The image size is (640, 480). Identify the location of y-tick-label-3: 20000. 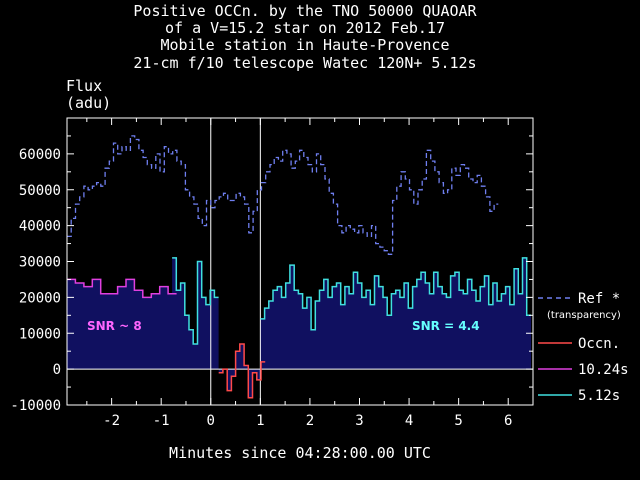
(40, 298).